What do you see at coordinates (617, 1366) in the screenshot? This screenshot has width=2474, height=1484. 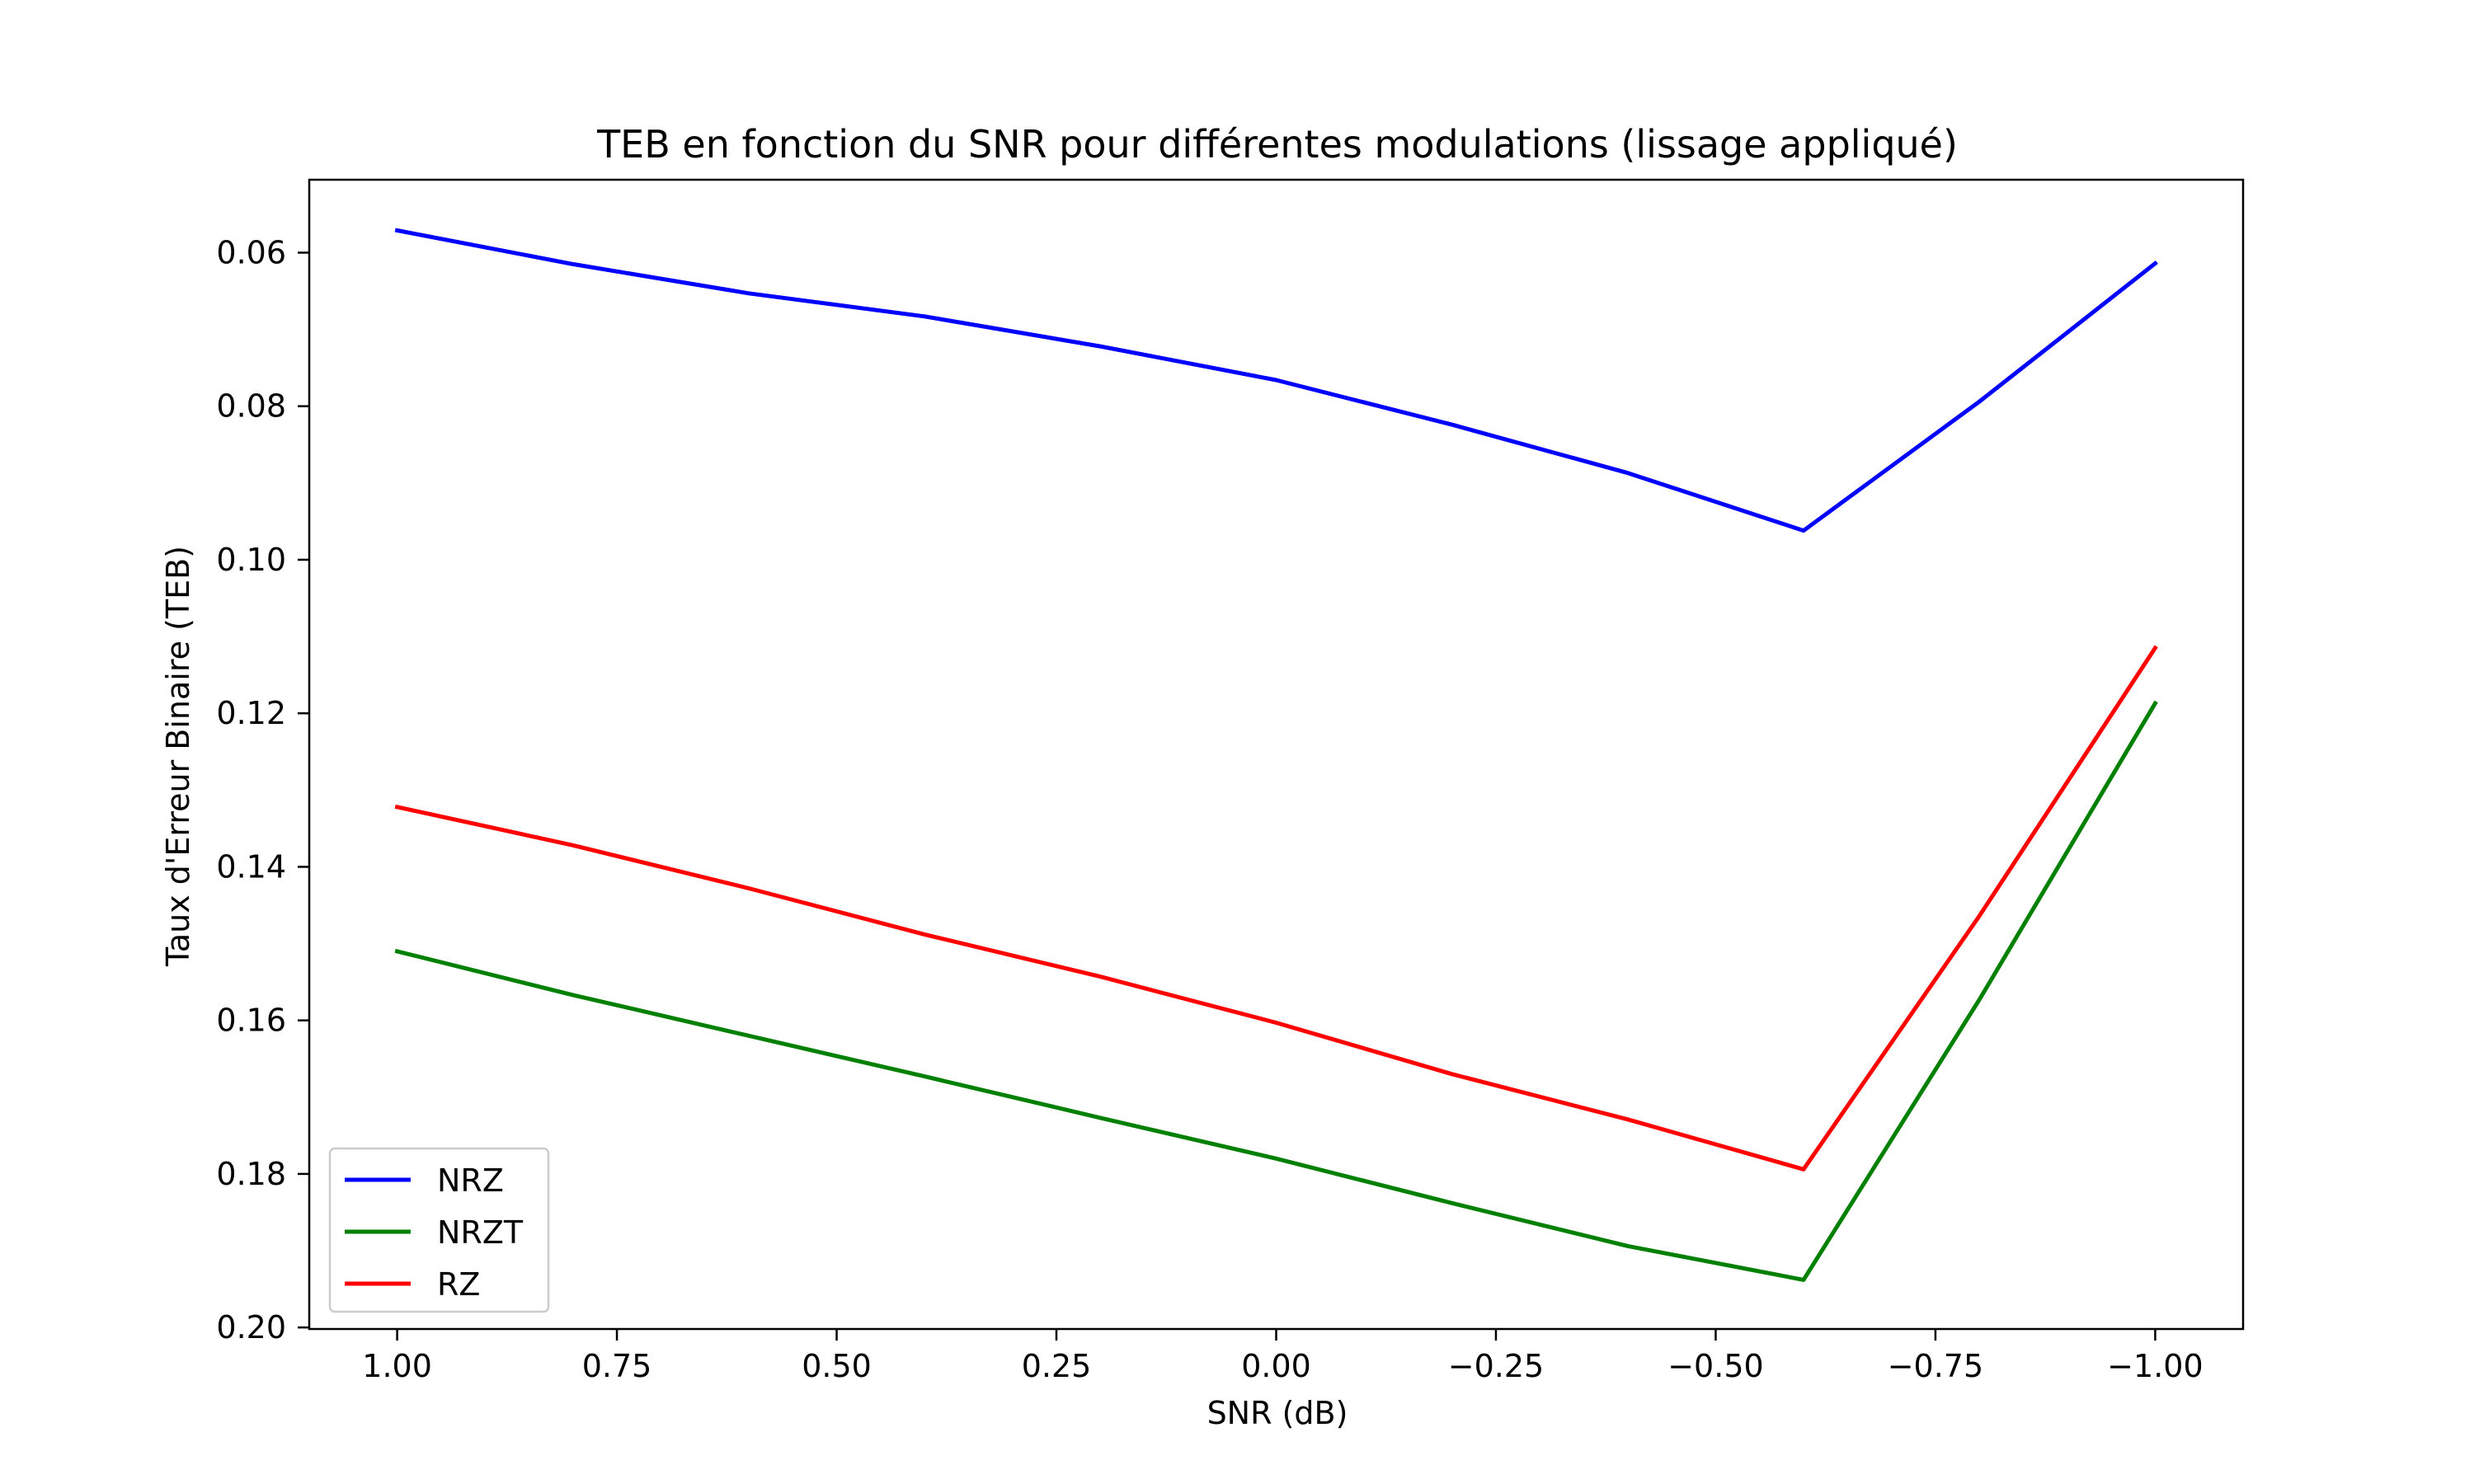 I see `x-tick-label: 0.75` at bounding box center [617, 1366].